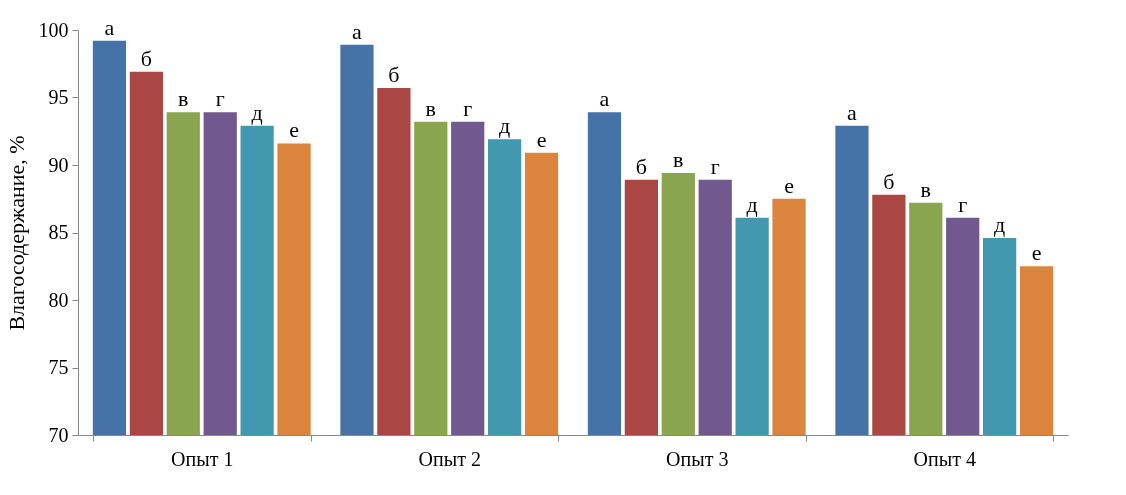 The height and width of the screenshot is (495, 1126). Describe the element at coordinates (220, 99) in the screenshot. I see `series-label: г` at that location.